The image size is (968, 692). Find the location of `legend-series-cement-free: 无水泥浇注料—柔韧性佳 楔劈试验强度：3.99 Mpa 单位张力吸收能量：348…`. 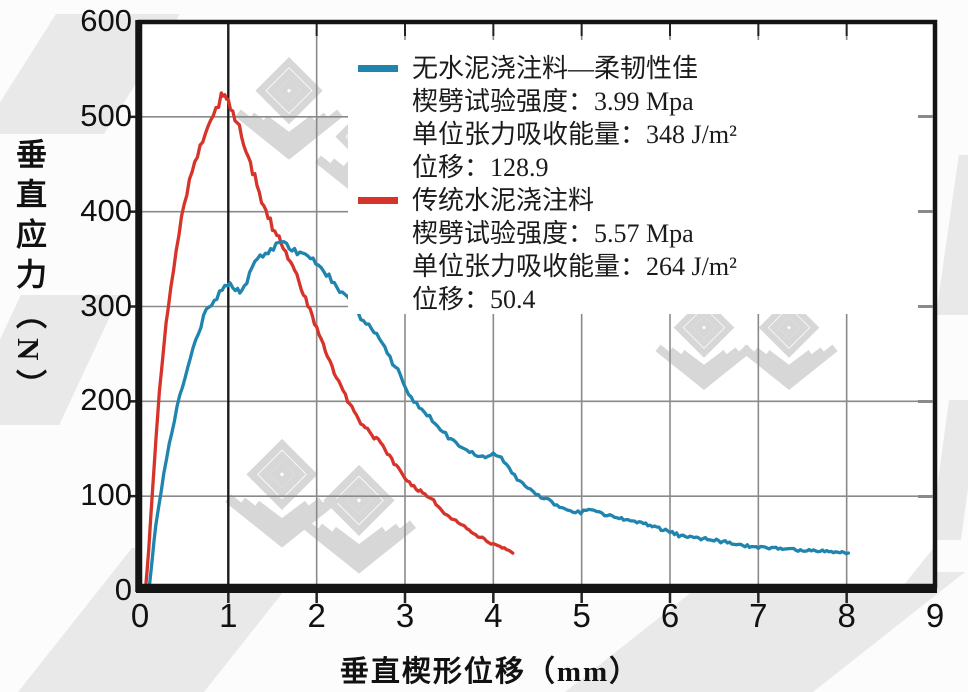

legend-series-cement-free: 无水泥浇注料—柔韧性佳 楔劈试验强度：3.99 Mpa 单位张力吸收能量：348… is located at coordinates (644, 118).